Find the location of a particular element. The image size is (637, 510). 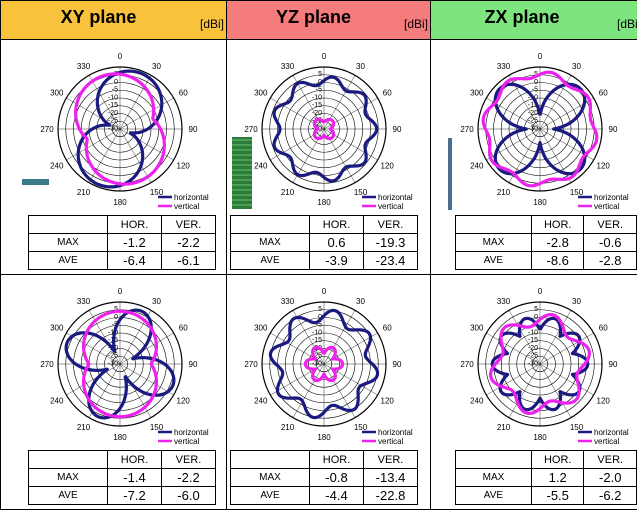

blank is located at coordinates (68, 224).